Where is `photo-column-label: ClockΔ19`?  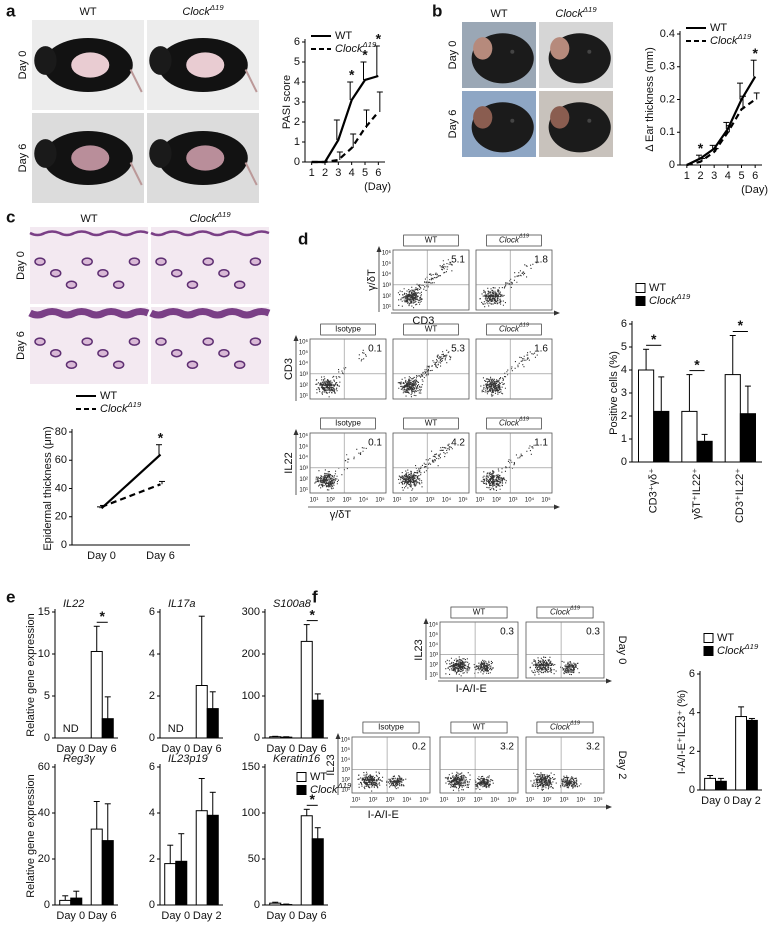
photo-column-label: ClockΔ19 is located at coordinates (203, 10).